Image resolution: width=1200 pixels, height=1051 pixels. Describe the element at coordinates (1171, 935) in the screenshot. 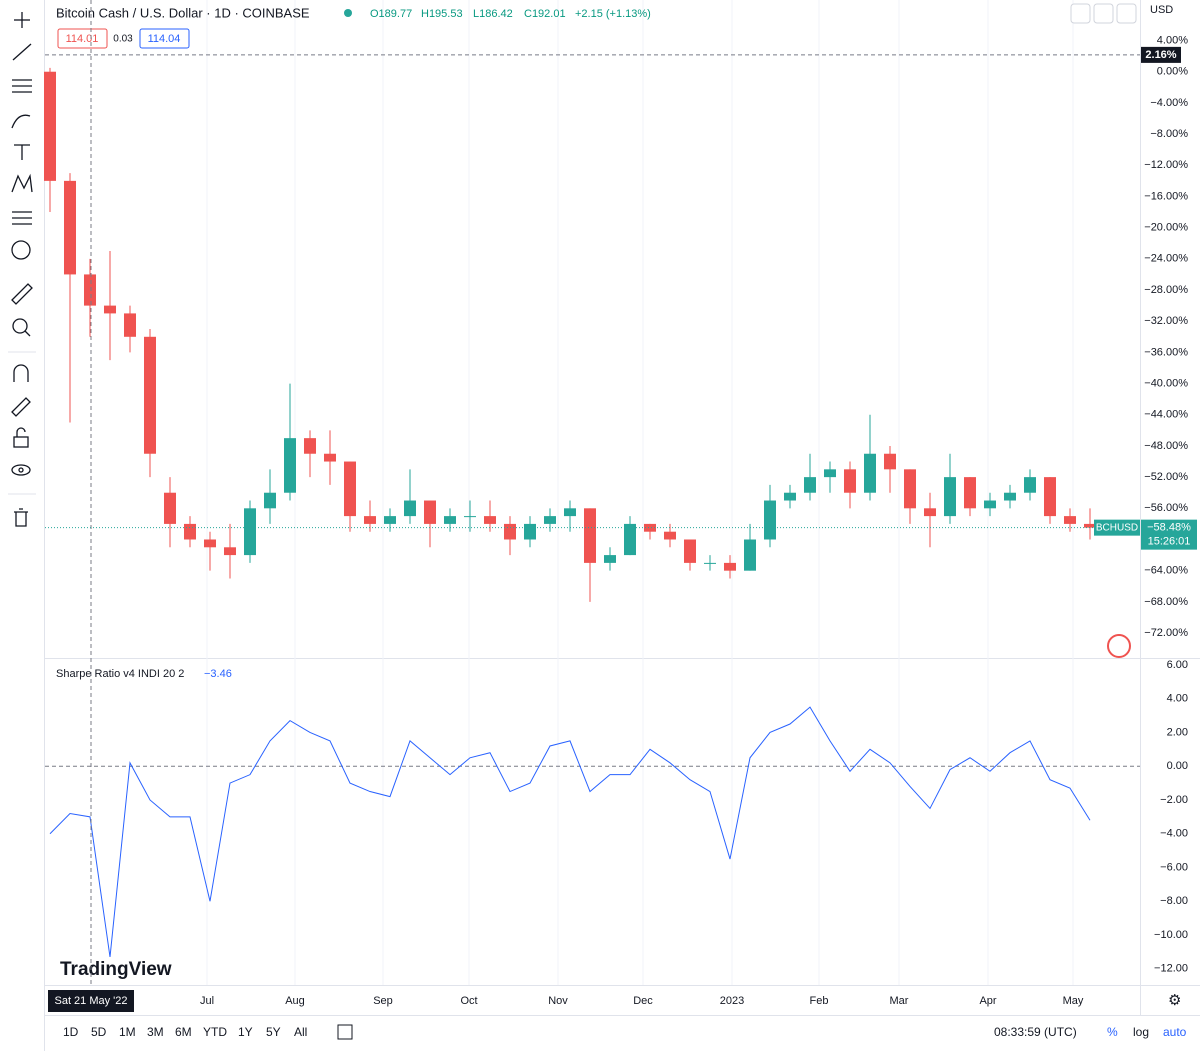

I see `y-tick-label: −10.00` at that location.